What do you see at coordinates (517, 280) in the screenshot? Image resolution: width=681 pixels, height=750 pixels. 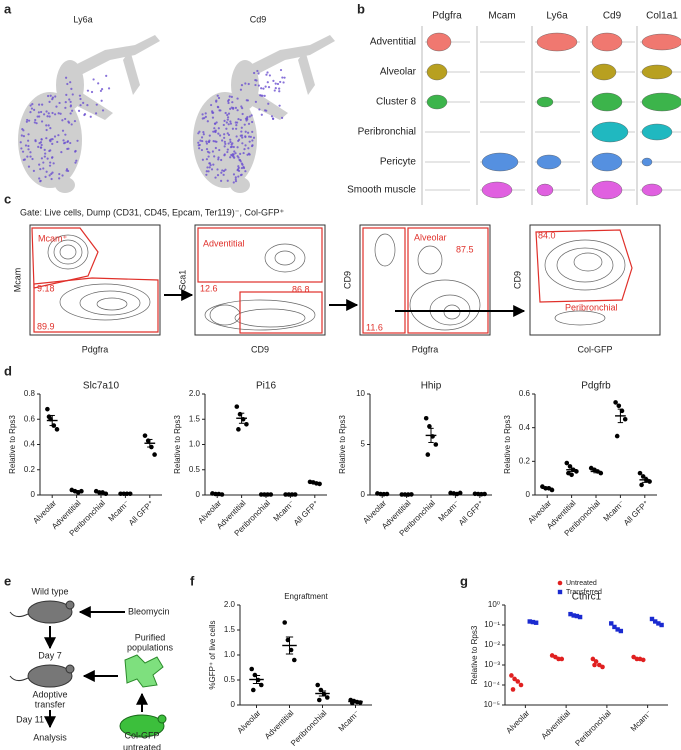 I see `axis-label: CD9` at bounding box center [517, 280].